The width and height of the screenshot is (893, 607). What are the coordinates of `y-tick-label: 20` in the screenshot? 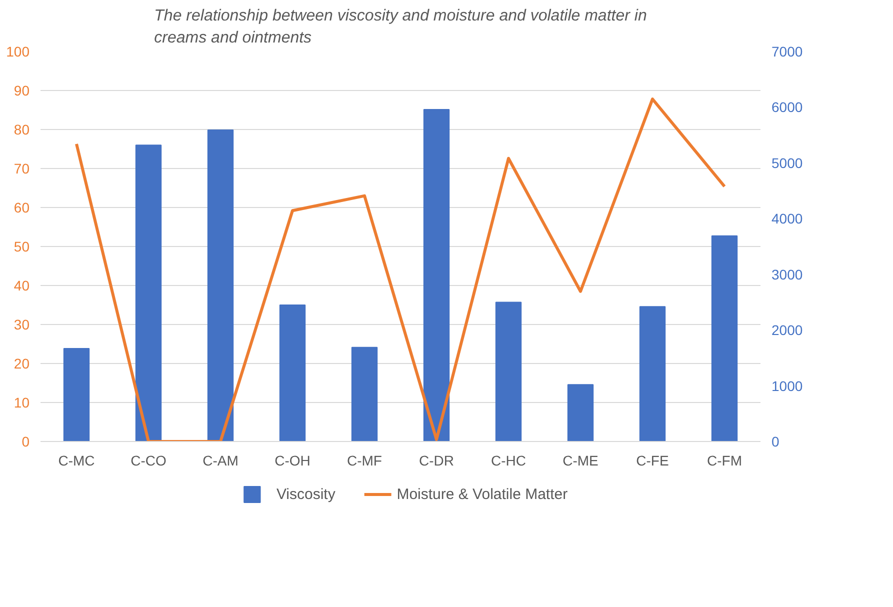 It's located at (22, 364).